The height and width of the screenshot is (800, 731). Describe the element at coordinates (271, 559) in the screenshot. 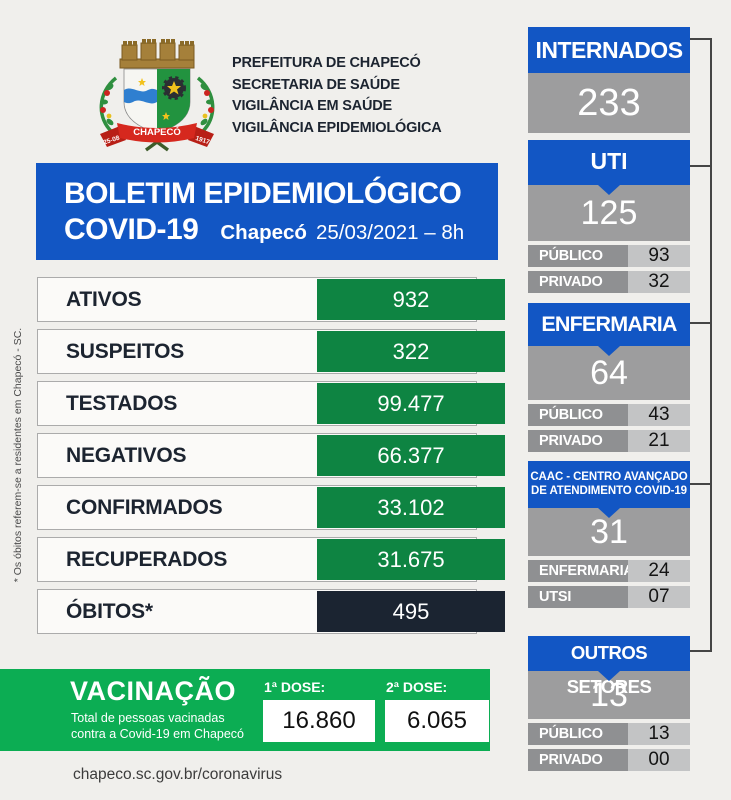

I see `stat-row-recuperados: RECUPERADOS 31.675` at that location.